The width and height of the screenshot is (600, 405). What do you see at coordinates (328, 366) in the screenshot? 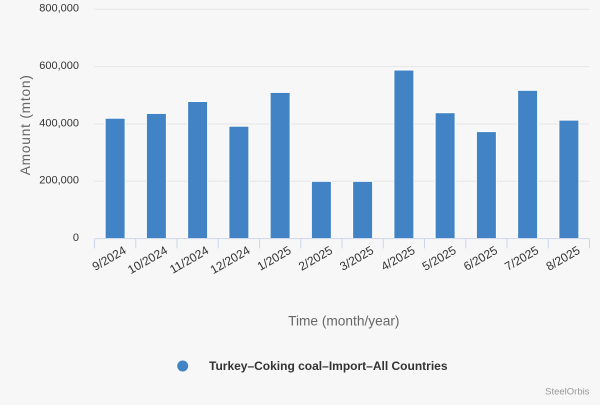
I see `svg-text:Turkey–Coking coal–Import–All: Turkey–Coking coal–Import–All Countries` at bounding box center [328, 366].